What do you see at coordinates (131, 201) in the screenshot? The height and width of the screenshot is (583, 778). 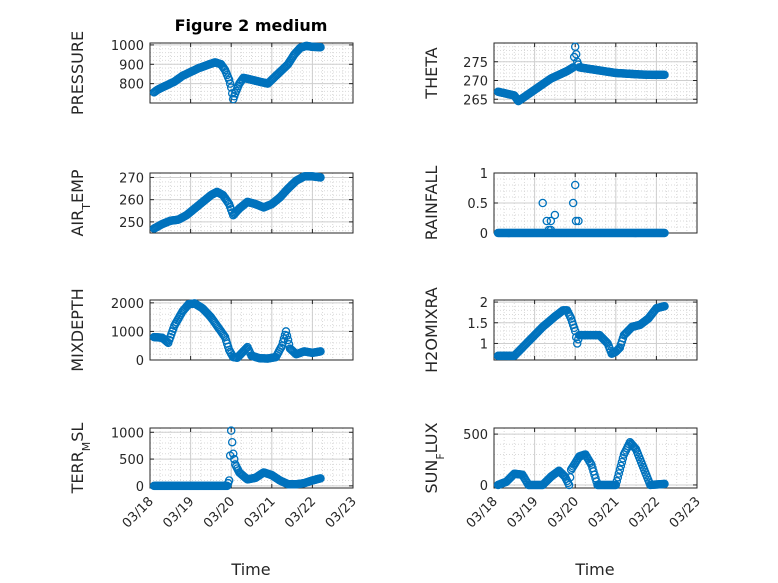 I see `y-tick-label: 260` at bounding box center [131, 201].